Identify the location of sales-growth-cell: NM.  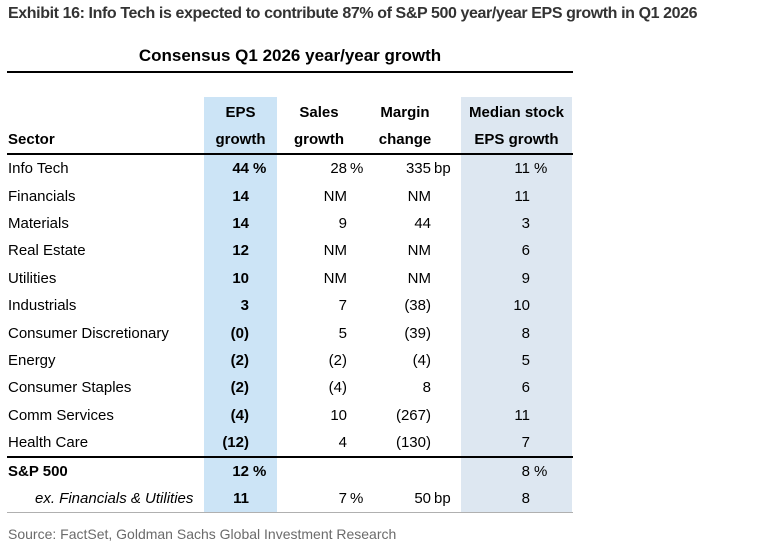
(319, 278).